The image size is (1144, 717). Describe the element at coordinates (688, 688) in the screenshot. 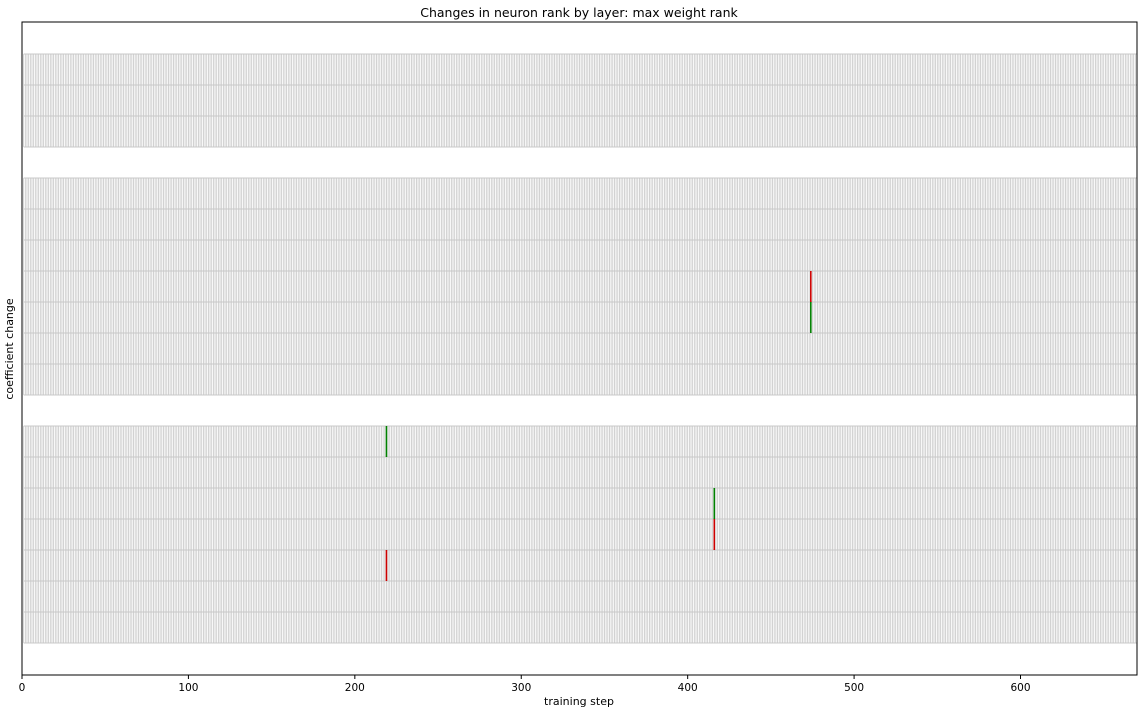

I see `x-tick-label: 400` at that location.